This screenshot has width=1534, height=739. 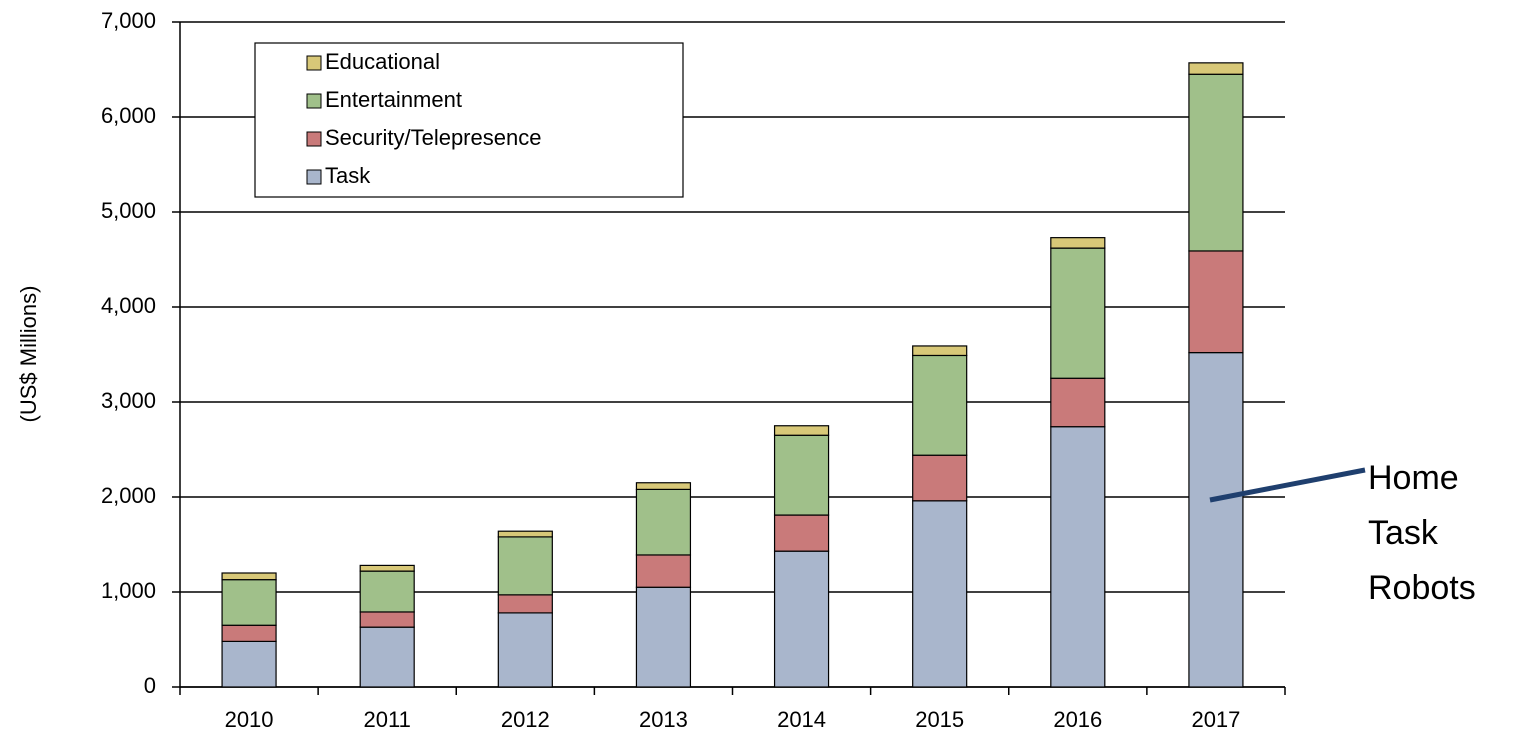 What do you see at coordinates (663, 719) in the screenshot?
I see `x-tick-label: 2013` at bounding box center [663, 719].